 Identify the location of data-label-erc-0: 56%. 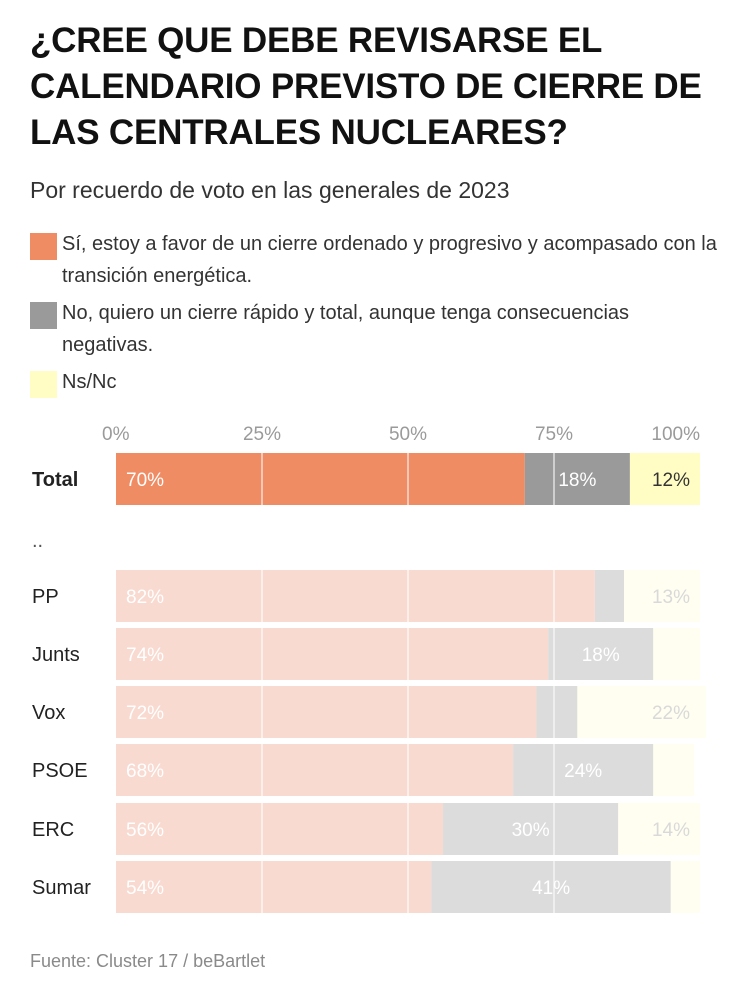
(145, 830).